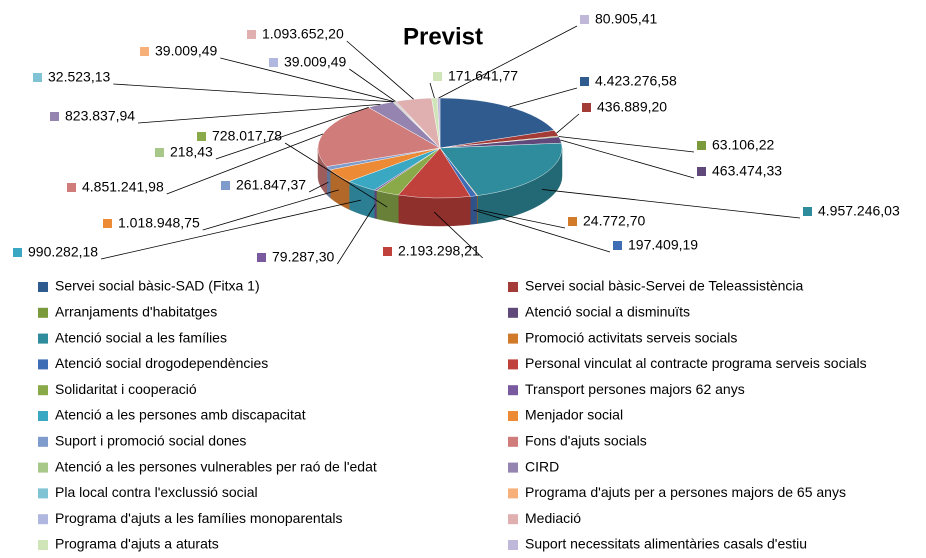 The height and width of the screenshot is (558, 926). I want to click on data-label: 463.474,33, so click(747, 171).